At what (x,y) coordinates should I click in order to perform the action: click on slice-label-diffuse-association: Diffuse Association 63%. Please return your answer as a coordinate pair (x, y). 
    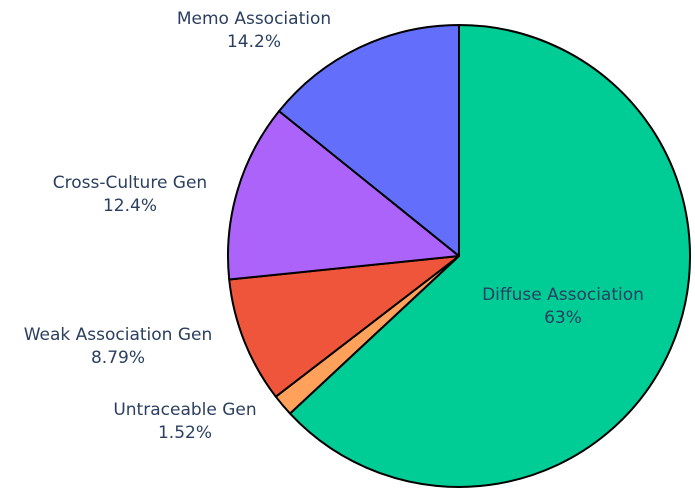
    Looking at the image, I should click on (563, 306).